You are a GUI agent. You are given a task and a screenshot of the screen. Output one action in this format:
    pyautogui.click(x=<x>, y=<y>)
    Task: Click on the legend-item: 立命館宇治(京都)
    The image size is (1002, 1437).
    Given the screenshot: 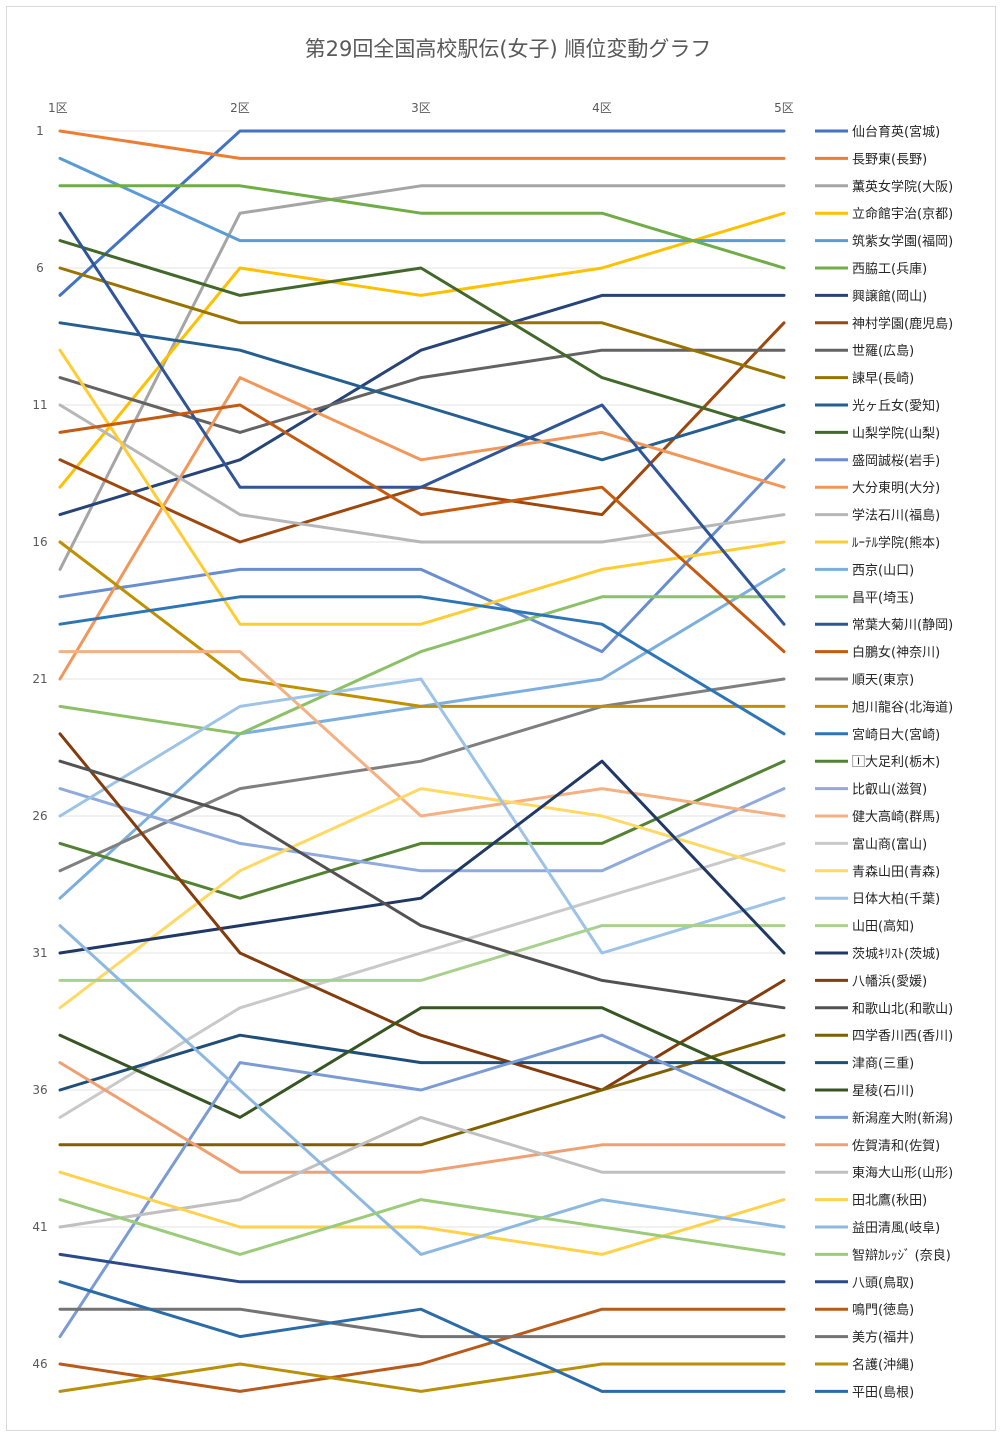 What is the action you would take?
    pyautogui.click(x=884, y=214)
    